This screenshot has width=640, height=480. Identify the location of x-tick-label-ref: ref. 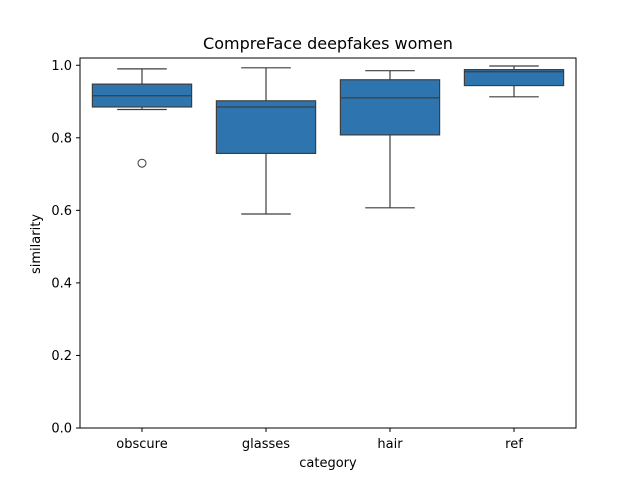
(514, 444).